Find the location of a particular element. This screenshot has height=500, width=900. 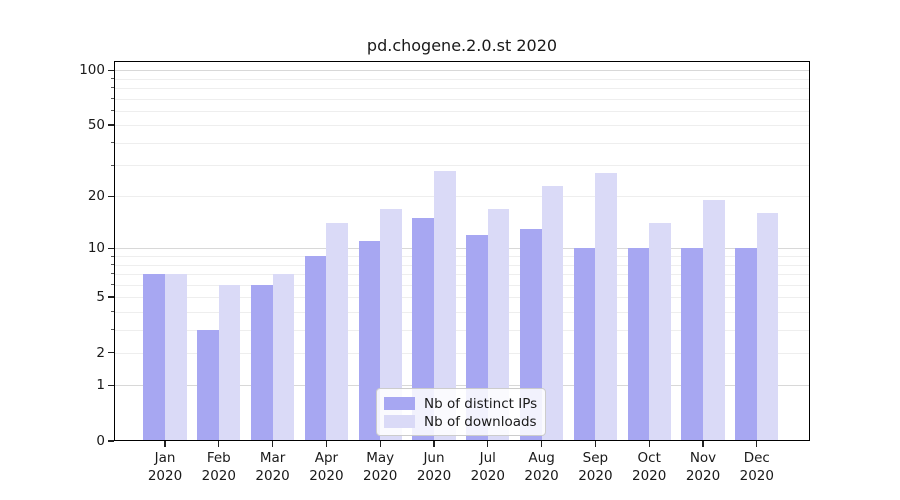

x-tick-label: Sep 2020 is located at coordinates (595, 467).